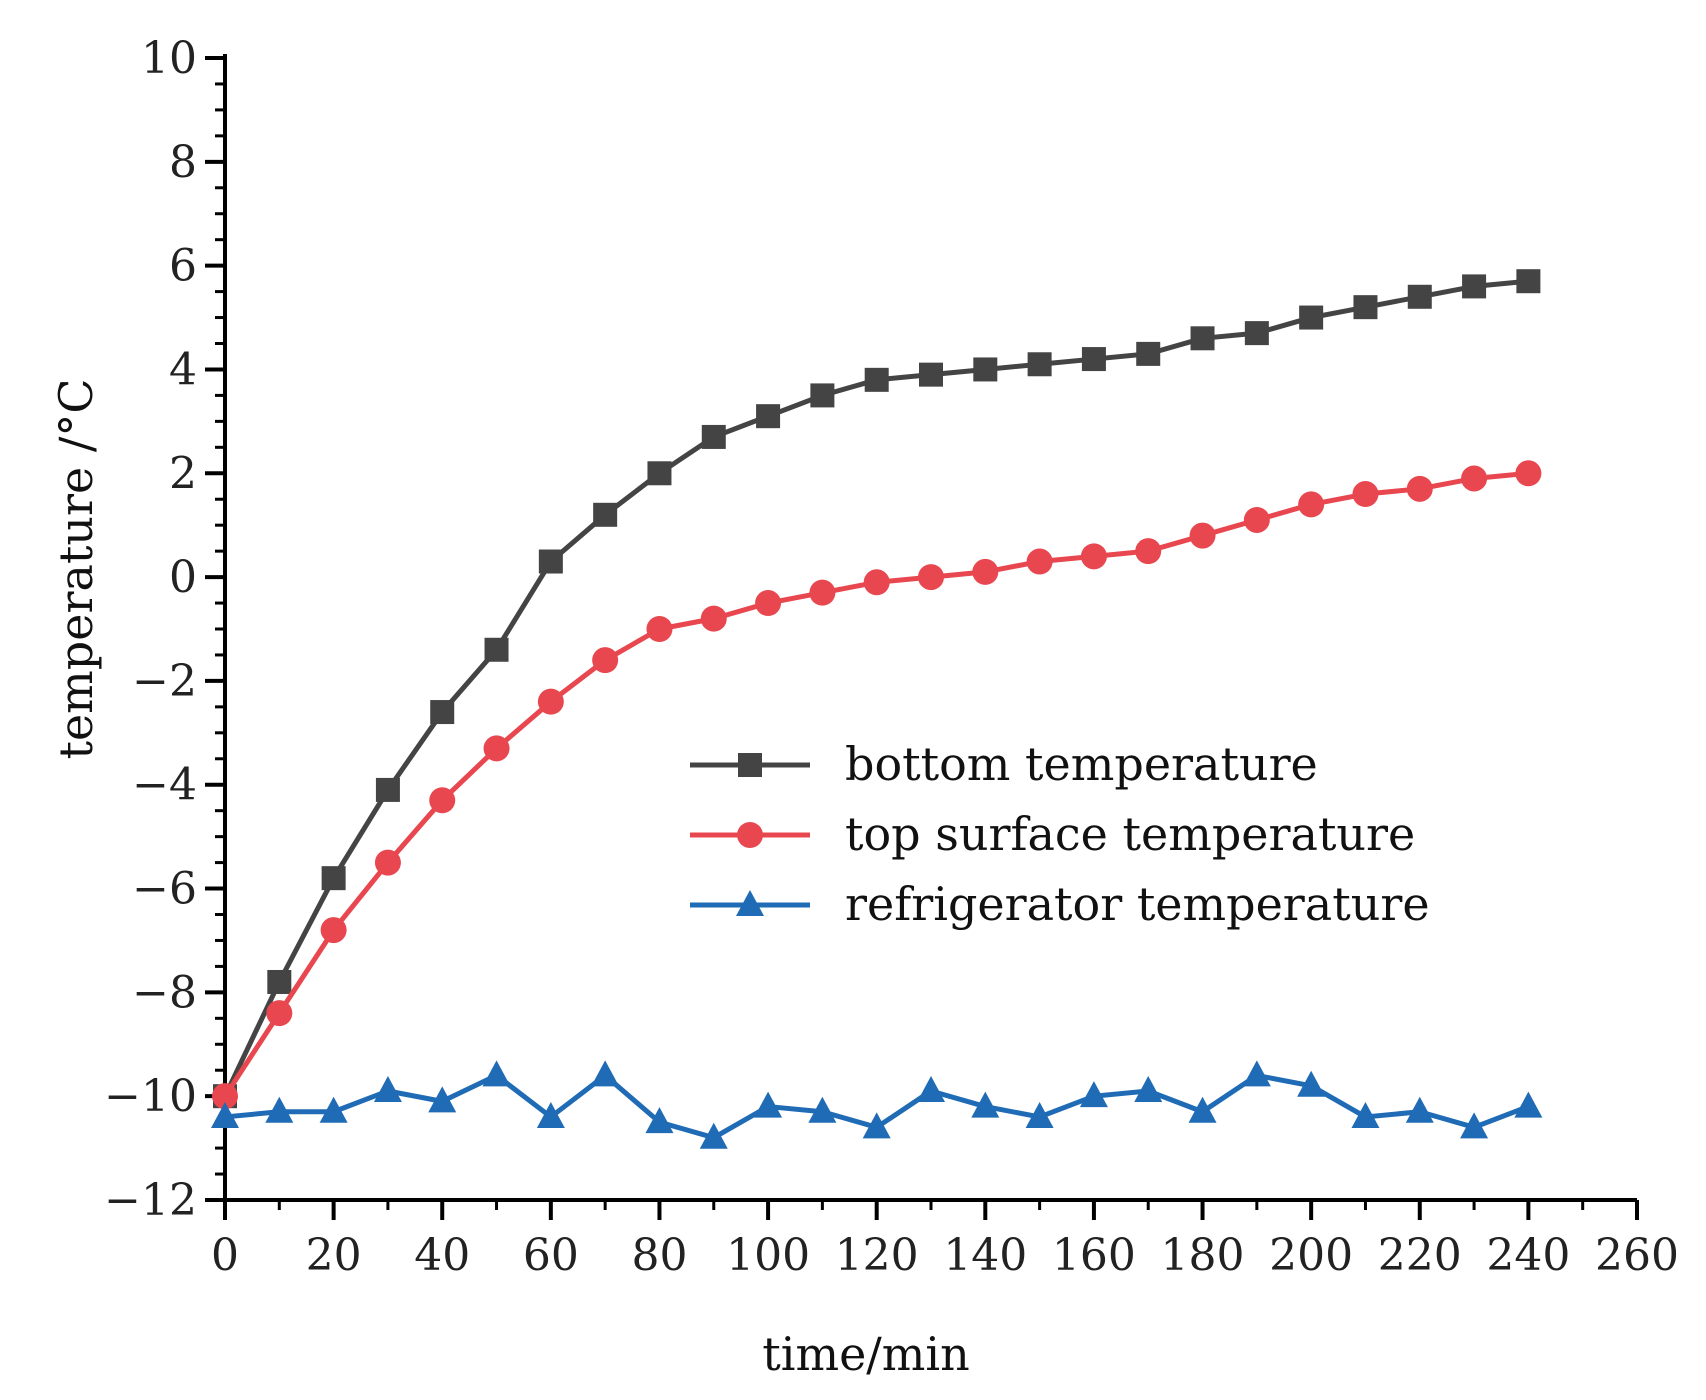  What do you see at coordinates (985, 1255) in the screenshot?
I see `x-tick-label: 140` at bounding box center [985, 1255].